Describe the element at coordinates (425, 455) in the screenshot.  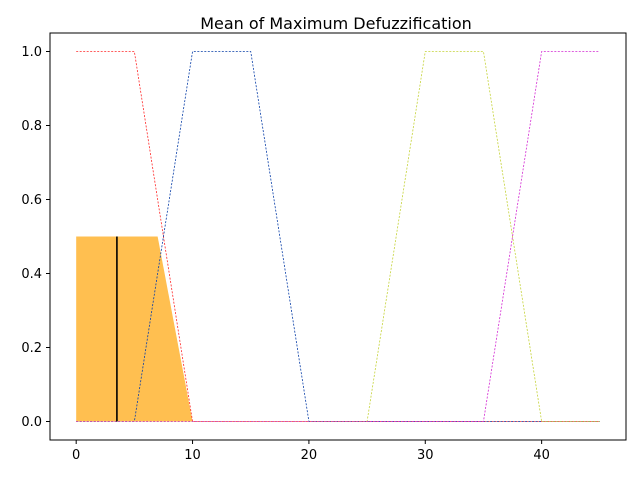
I see `x-tick-label: 30` at that location.